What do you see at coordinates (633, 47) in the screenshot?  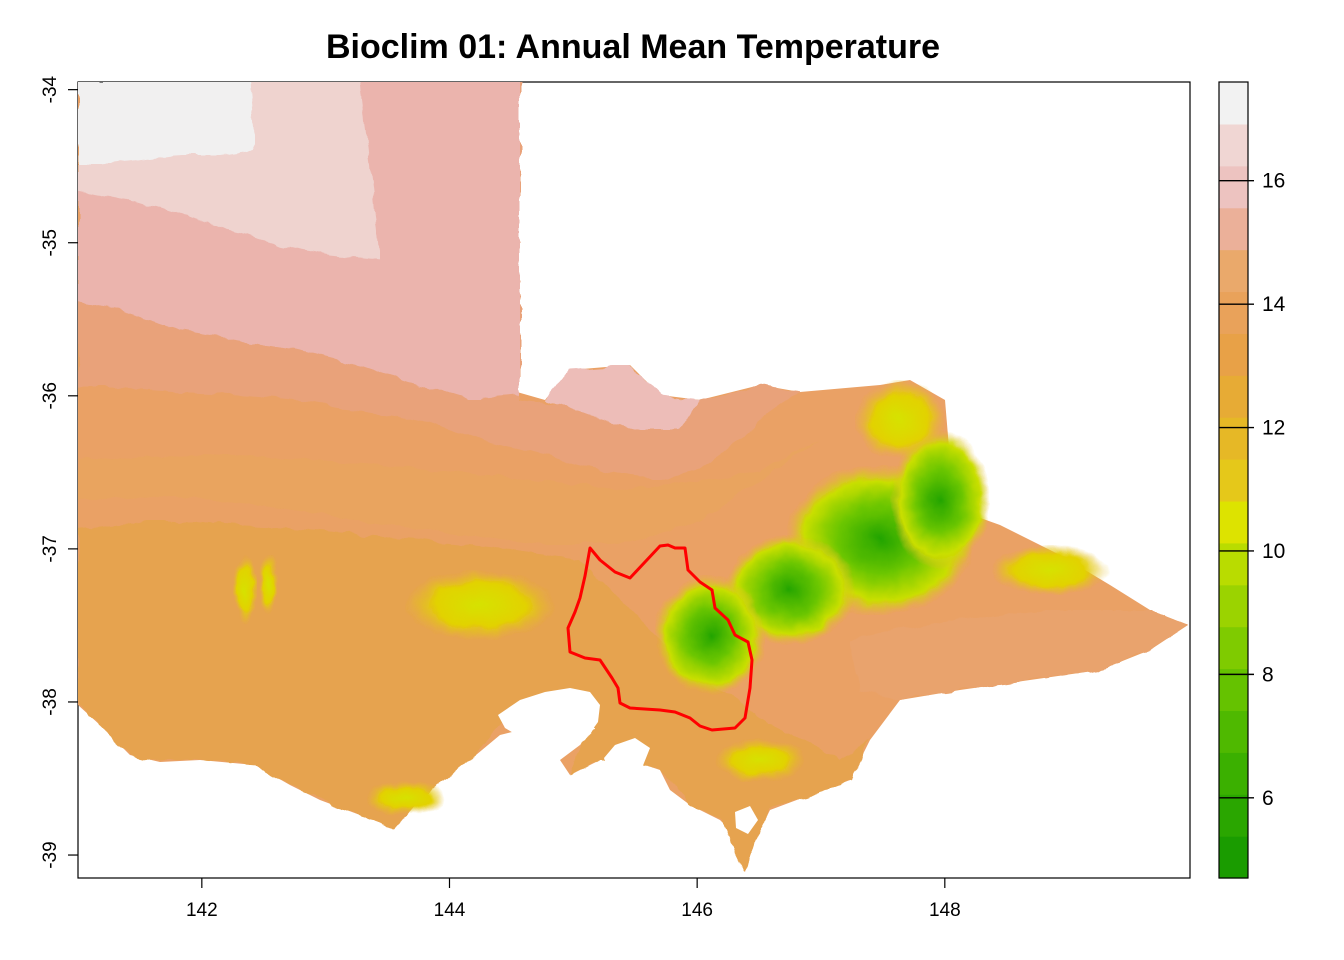 I see `map-title: Bioclim 01: Annual Mean Temperature` at bounding box center [633, 47].